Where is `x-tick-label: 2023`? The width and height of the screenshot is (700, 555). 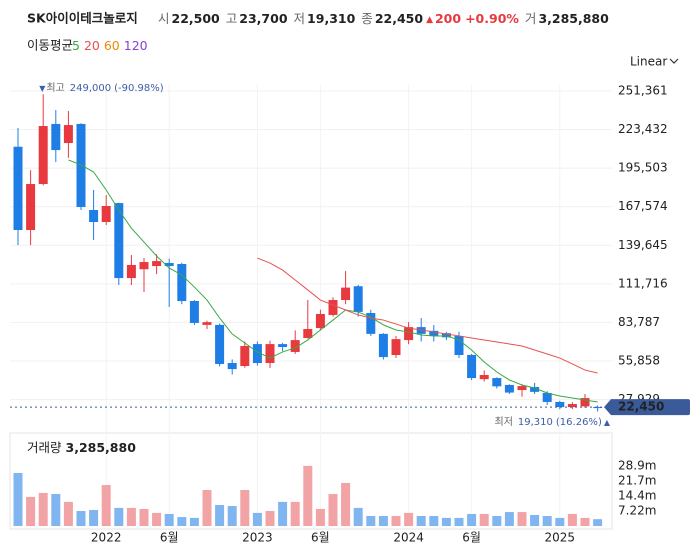
x-tick-label: 2023 is located at coordinates (257, 538).